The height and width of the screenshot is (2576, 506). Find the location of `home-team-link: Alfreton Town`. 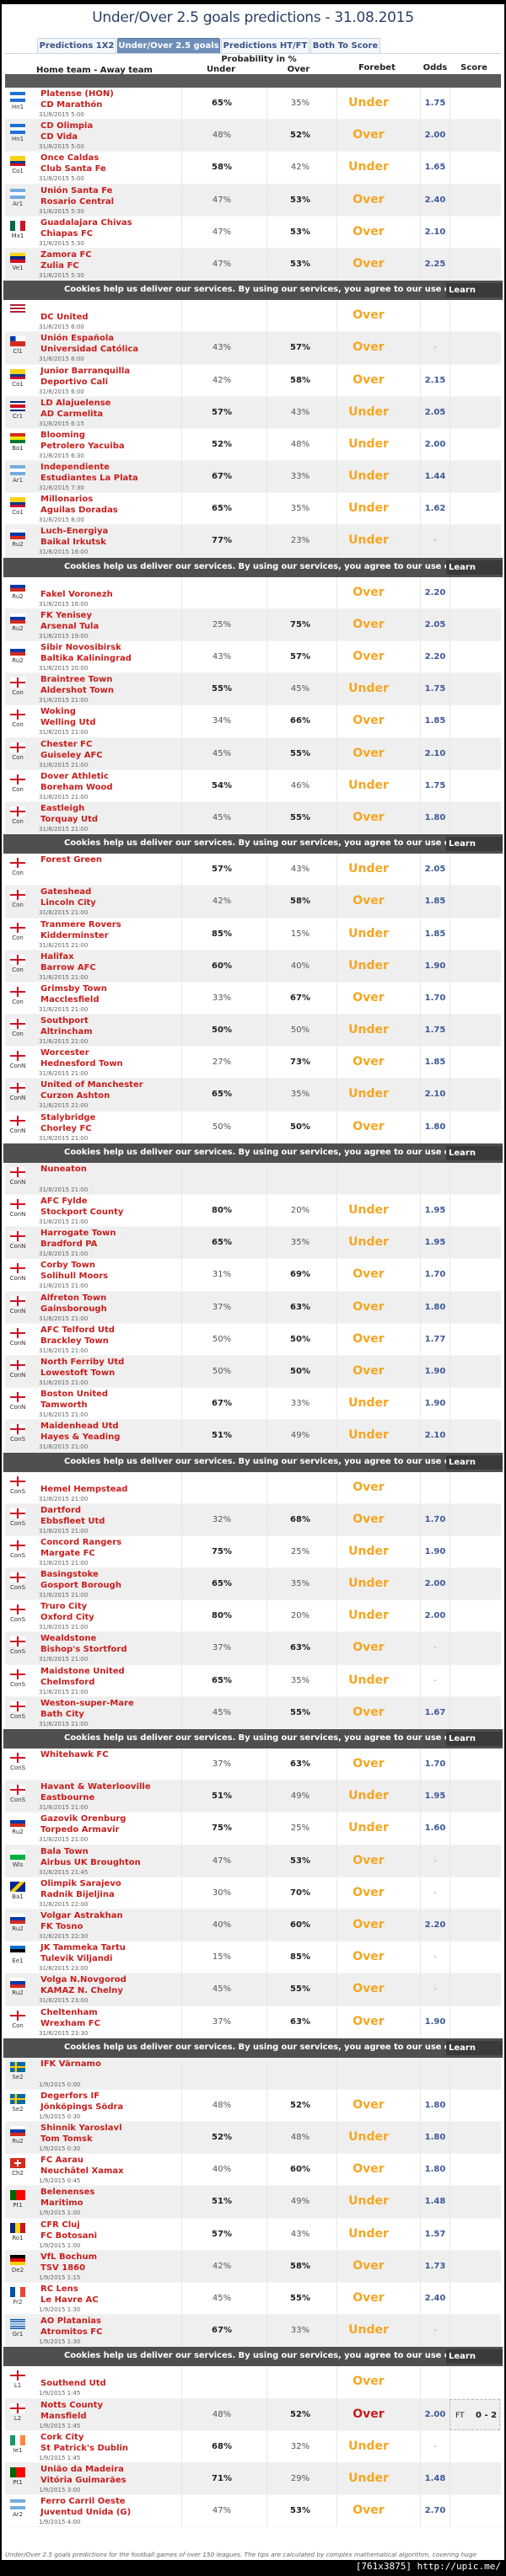

home-team-link: Alfreton Town is located at coordinates (74, 1298).